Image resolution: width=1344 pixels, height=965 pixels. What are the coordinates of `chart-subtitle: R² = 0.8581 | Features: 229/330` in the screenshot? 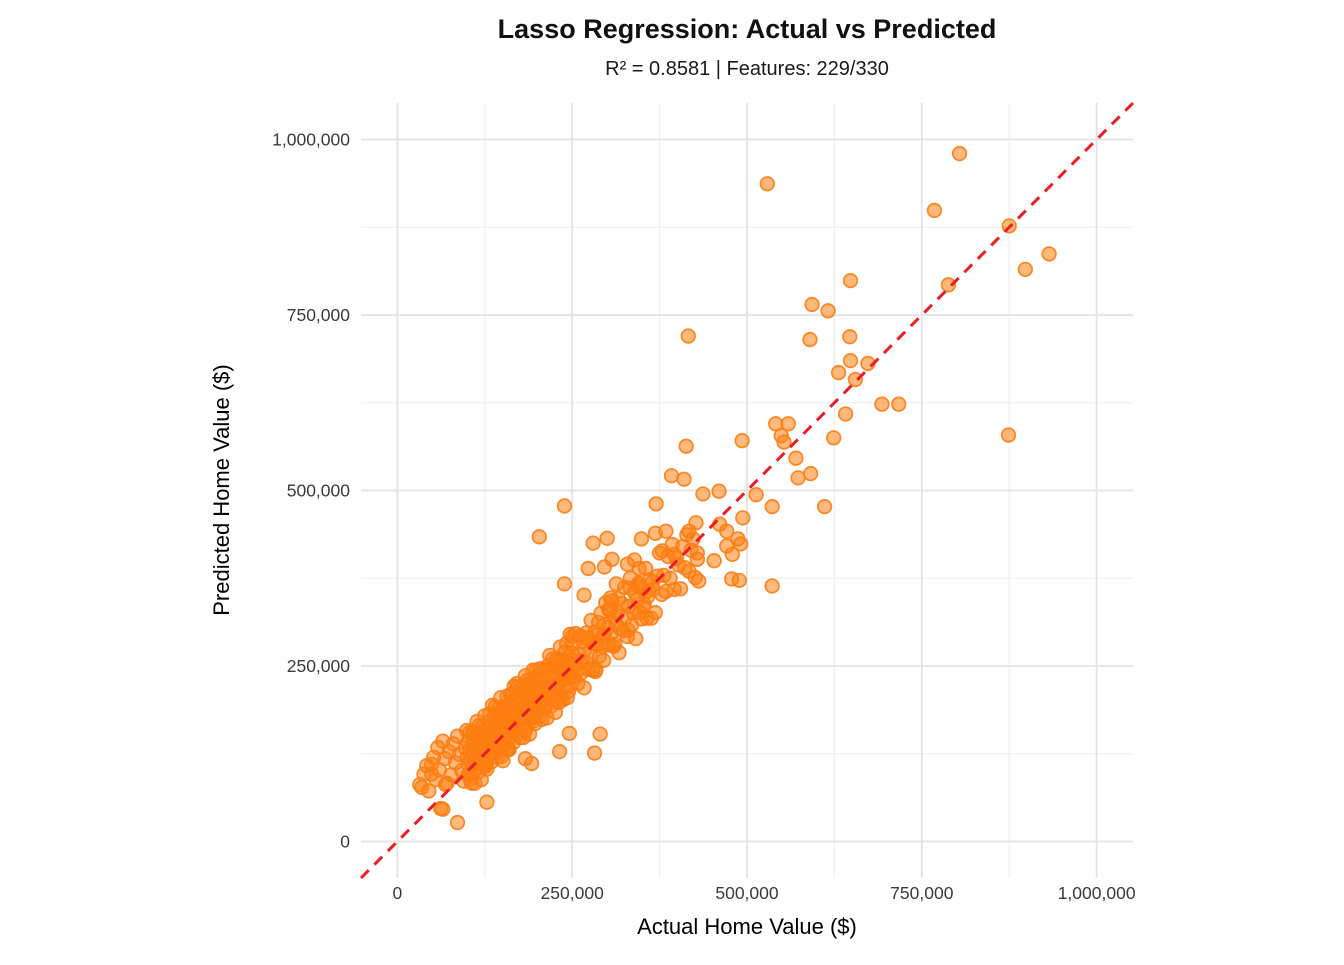 It's located at (747, 69).